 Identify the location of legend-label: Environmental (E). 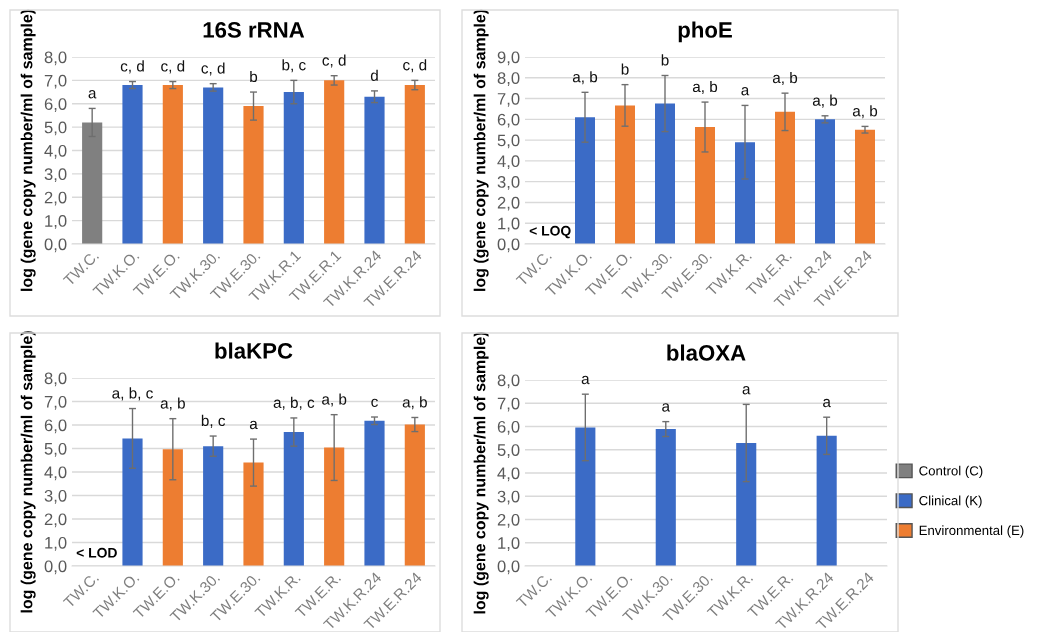
(971, 531).